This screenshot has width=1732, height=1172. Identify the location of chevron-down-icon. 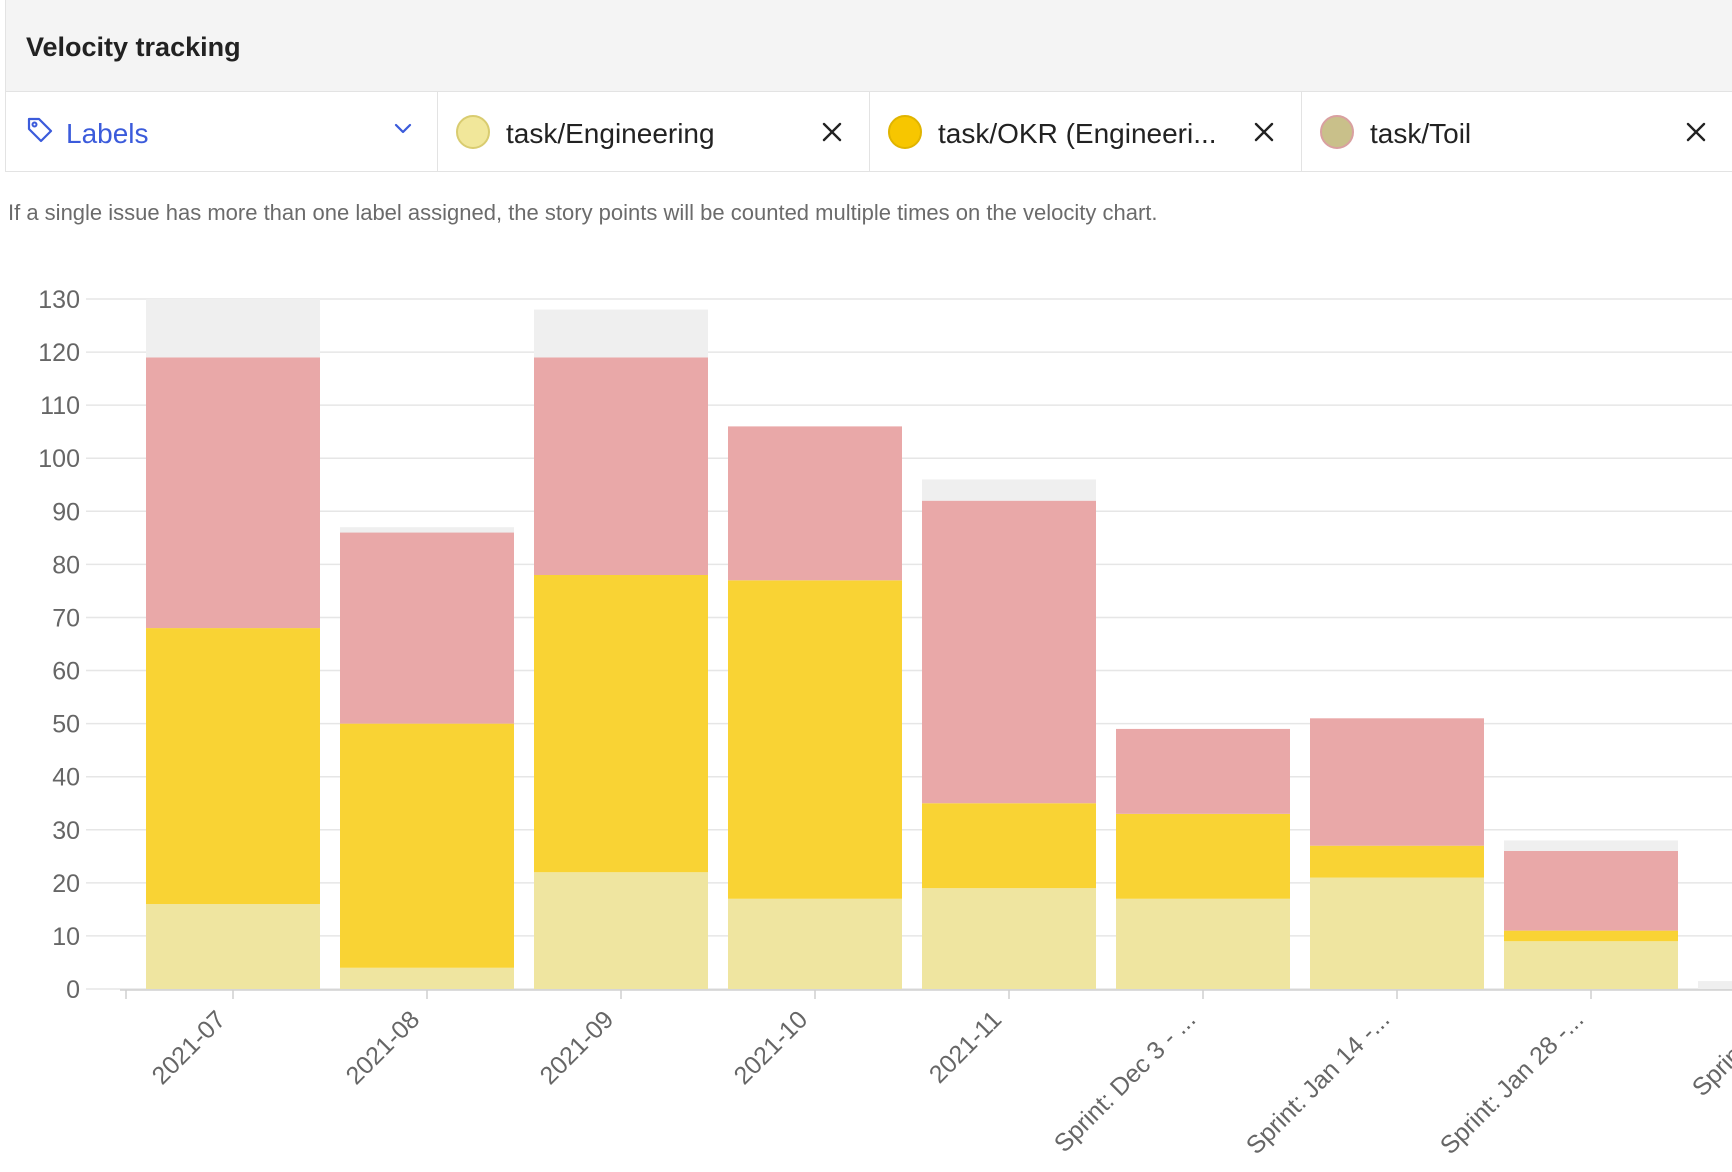
(403, 131).